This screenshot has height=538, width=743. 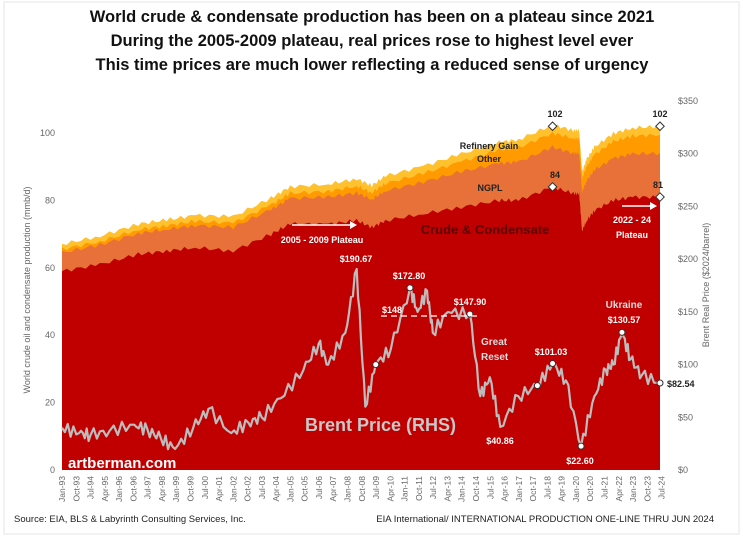 I want to click on label-p190: $190.67, so click(x=356, y=259).